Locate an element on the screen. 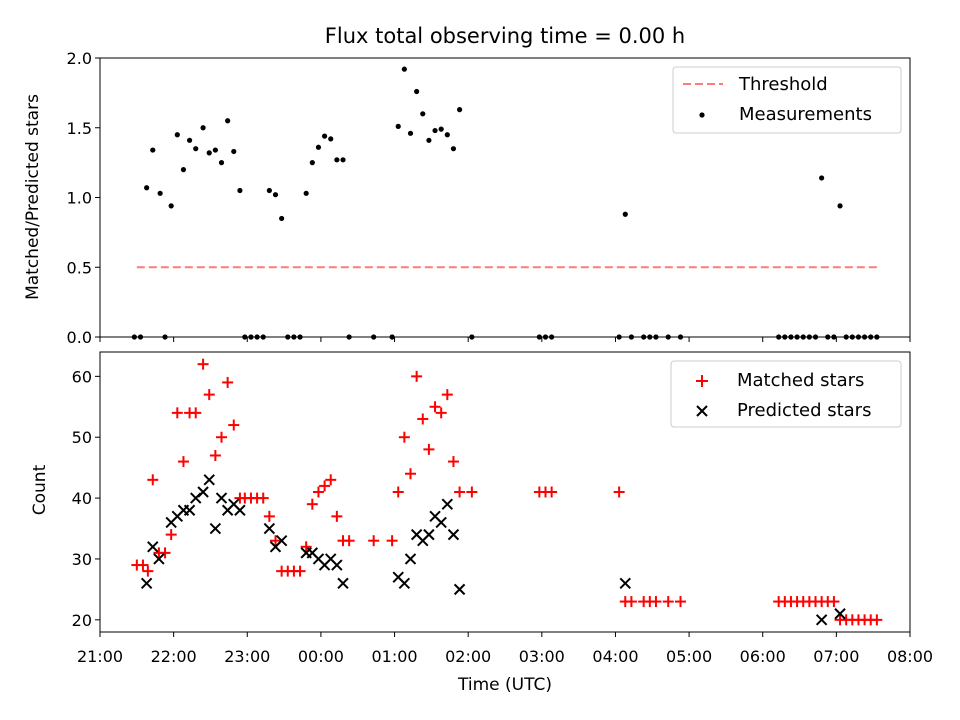  x-tick-label: 05:00 is located at coordinates (689, 656).